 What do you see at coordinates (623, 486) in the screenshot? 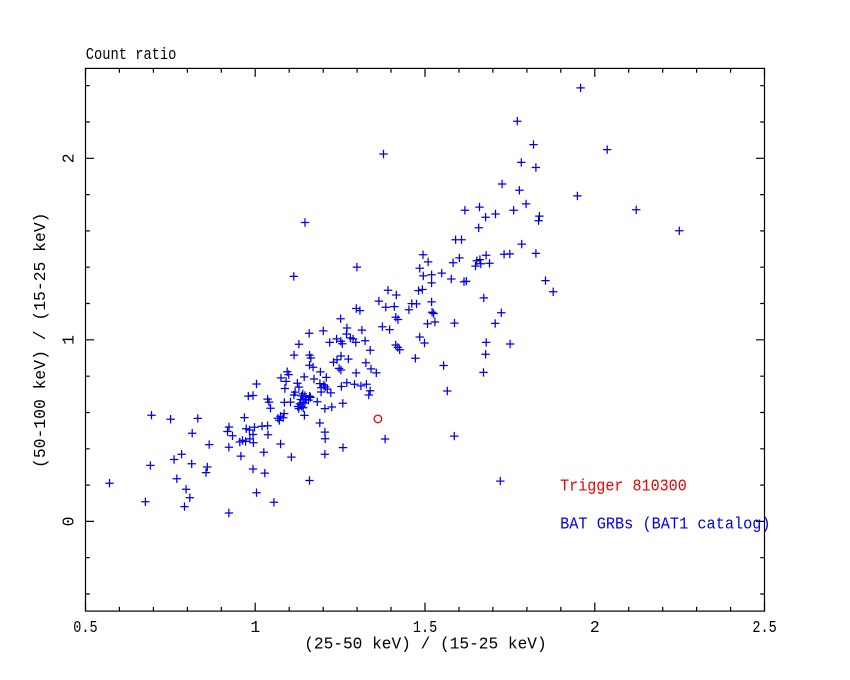
I see `svg-text: Trigger 810300` at bounding box center [623, 486].